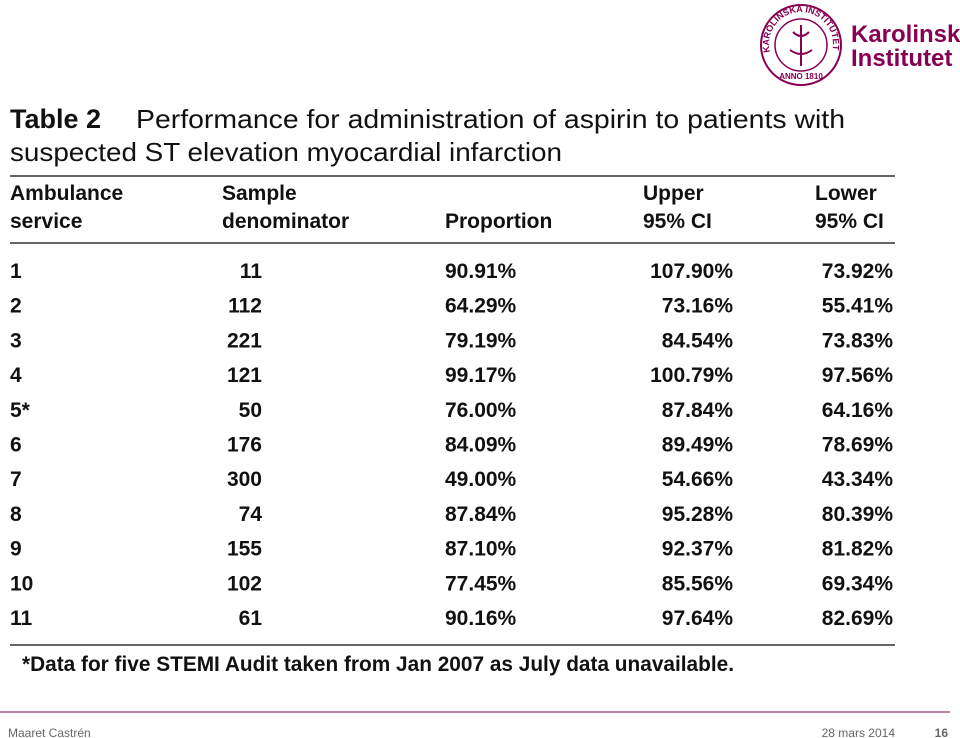 The height and width of the screenshot is (738, 960). Describe the element at coordinates (698, 479) in the screenshot. I see `table-cell: 54.66%` at that location.